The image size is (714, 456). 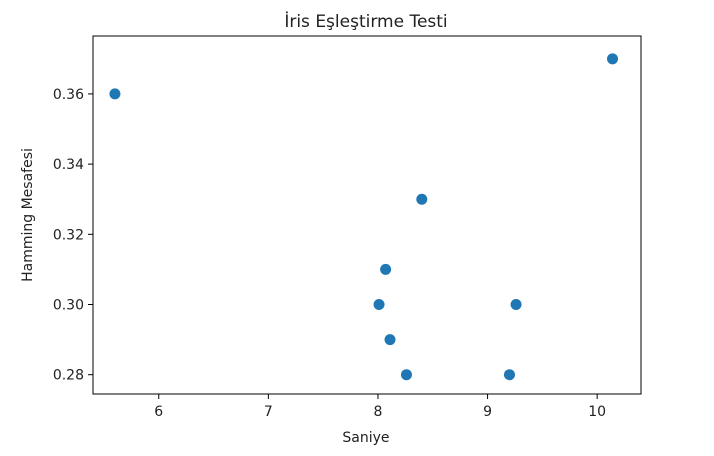 I want to click on x-axis-label: Saniye, so click(x=365, y=438).